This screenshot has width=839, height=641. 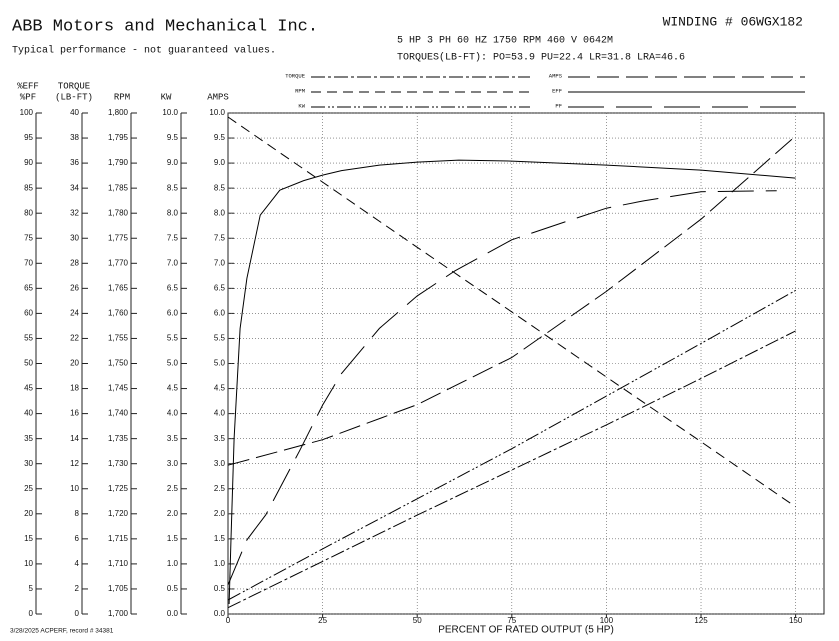 What do you see at coordinates (218, 97) in the screenshot?
I see `y-axis-title: AMPS` at bounding box center [218, 97].